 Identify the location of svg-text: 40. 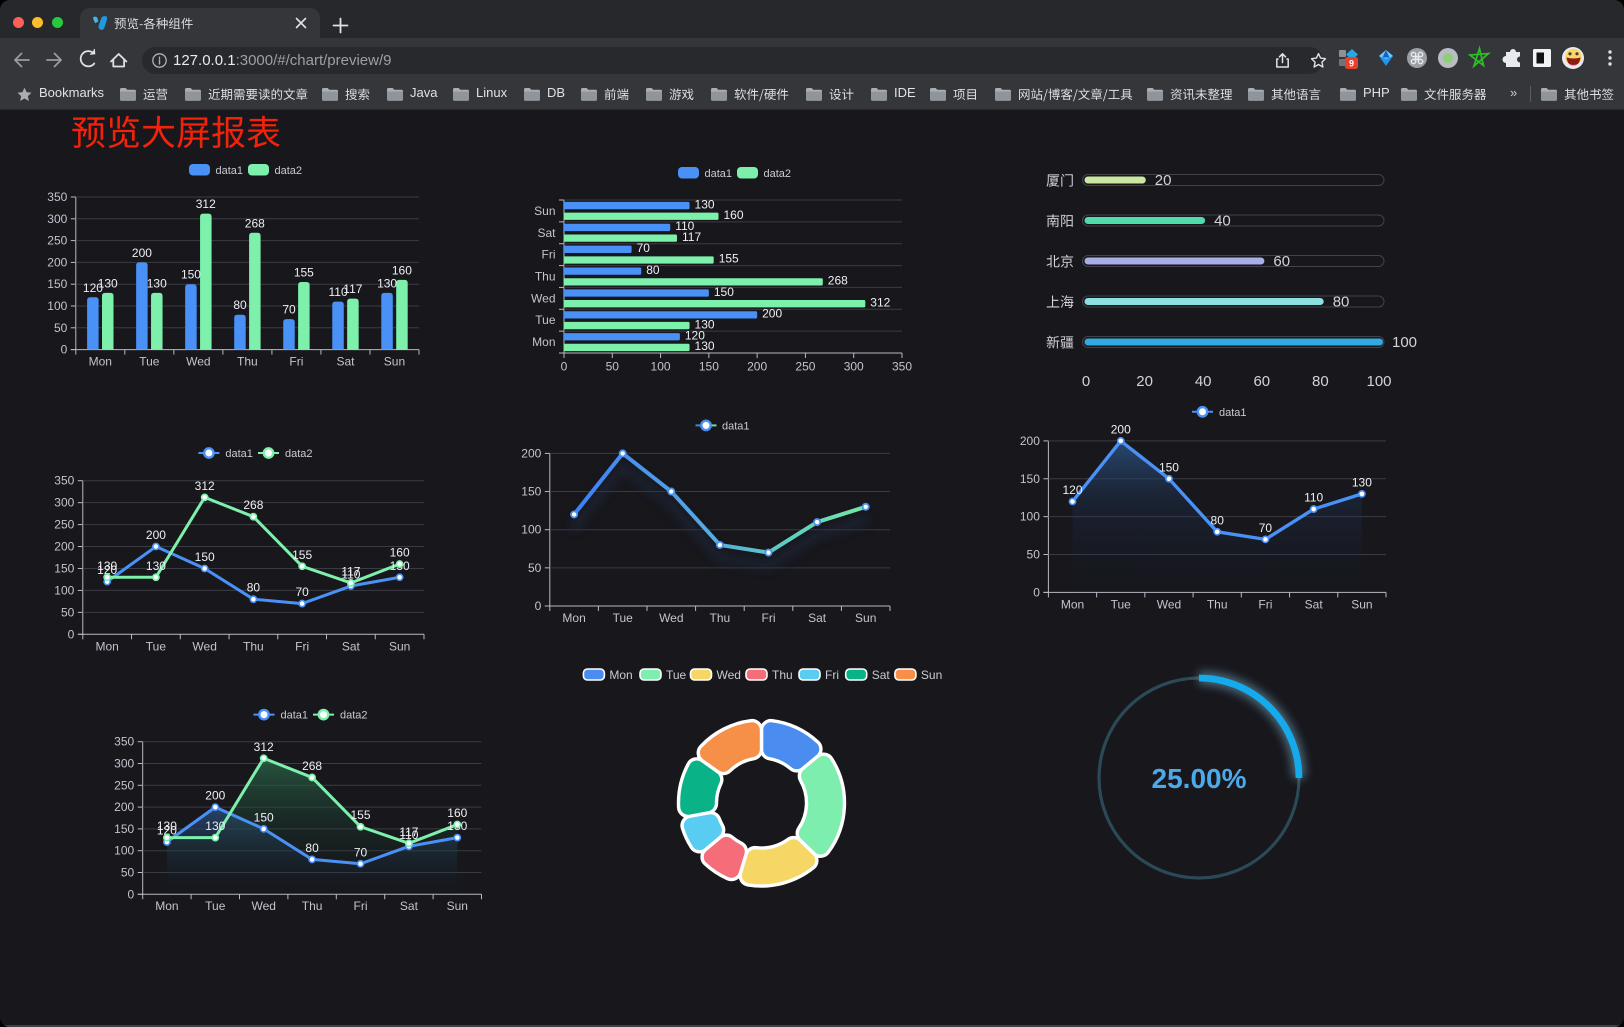
(1222, 221).